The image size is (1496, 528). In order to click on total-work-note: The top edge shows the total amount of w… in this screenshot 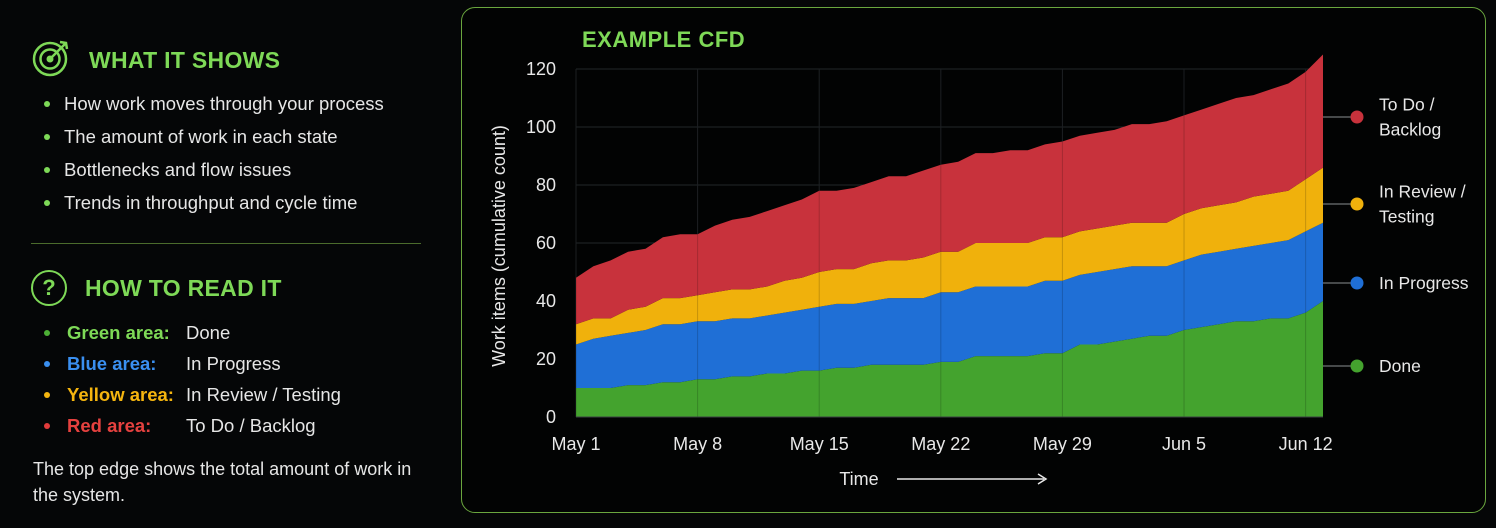, I will do `click(222, 482)`.